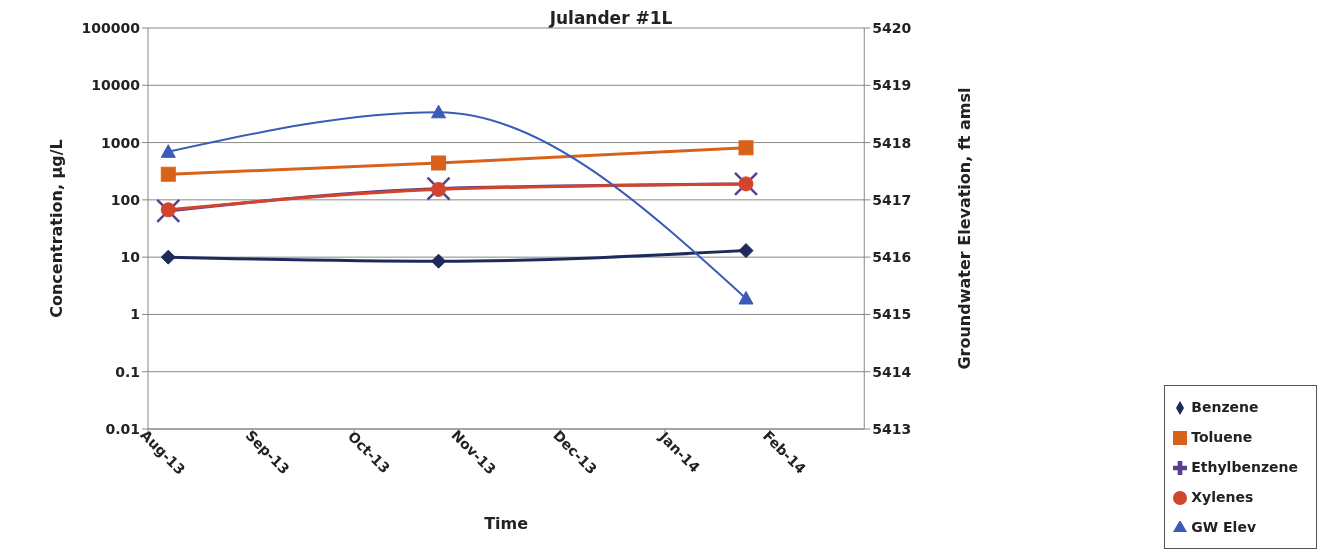  I want to click on y2-tick-label: 5416, so click(892, 257).